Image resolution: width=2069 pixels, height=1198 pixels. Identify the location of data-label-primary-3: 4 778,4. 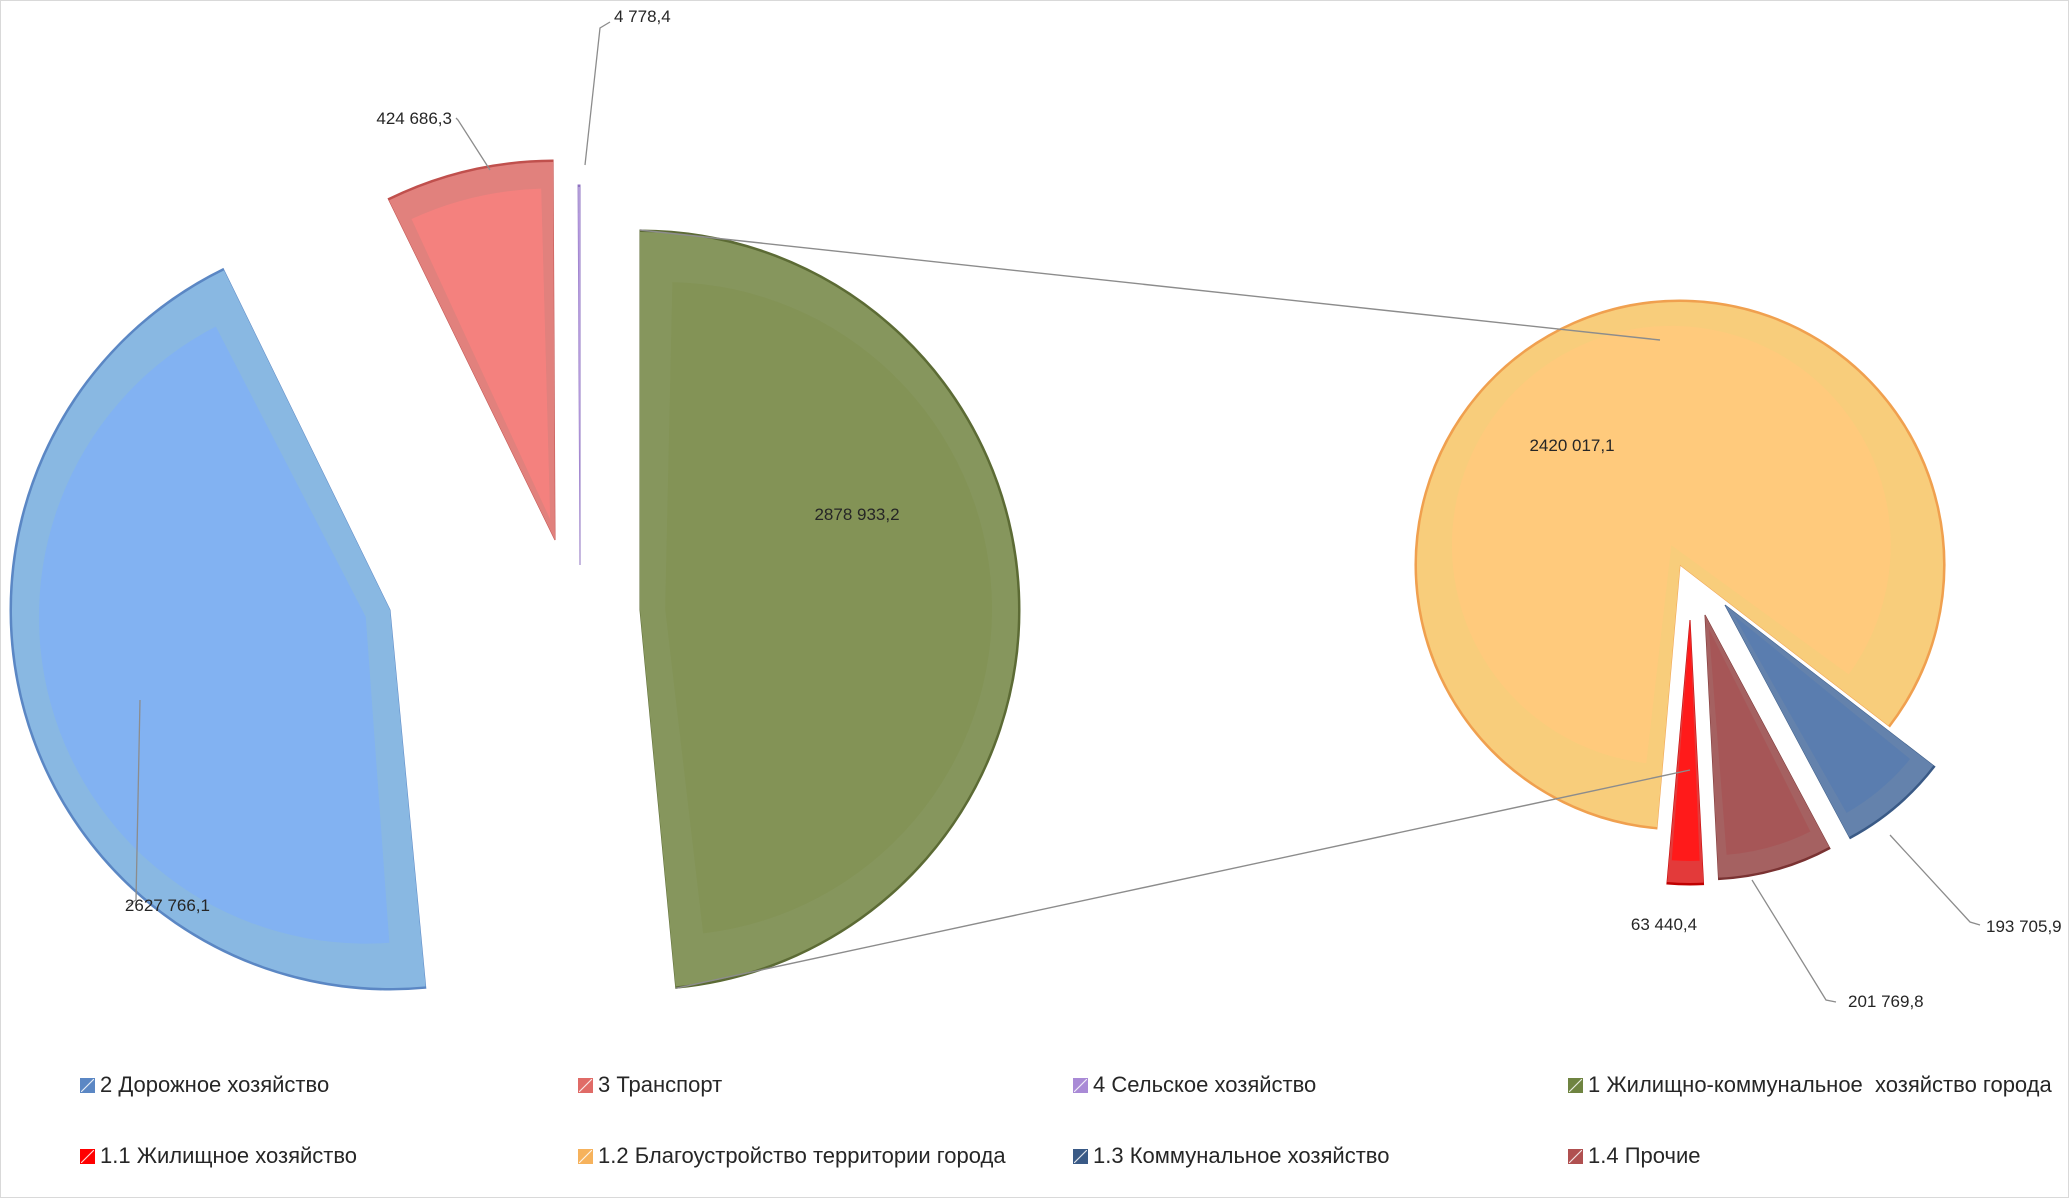
(642, 16).